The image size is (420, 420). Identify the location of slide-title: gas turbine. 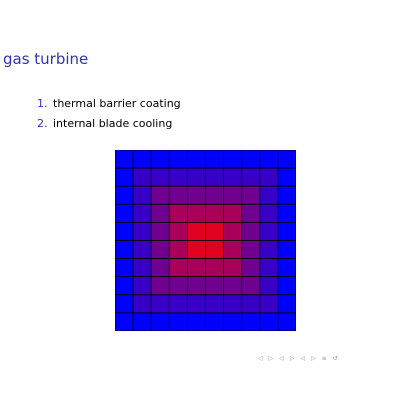
(46, 59).